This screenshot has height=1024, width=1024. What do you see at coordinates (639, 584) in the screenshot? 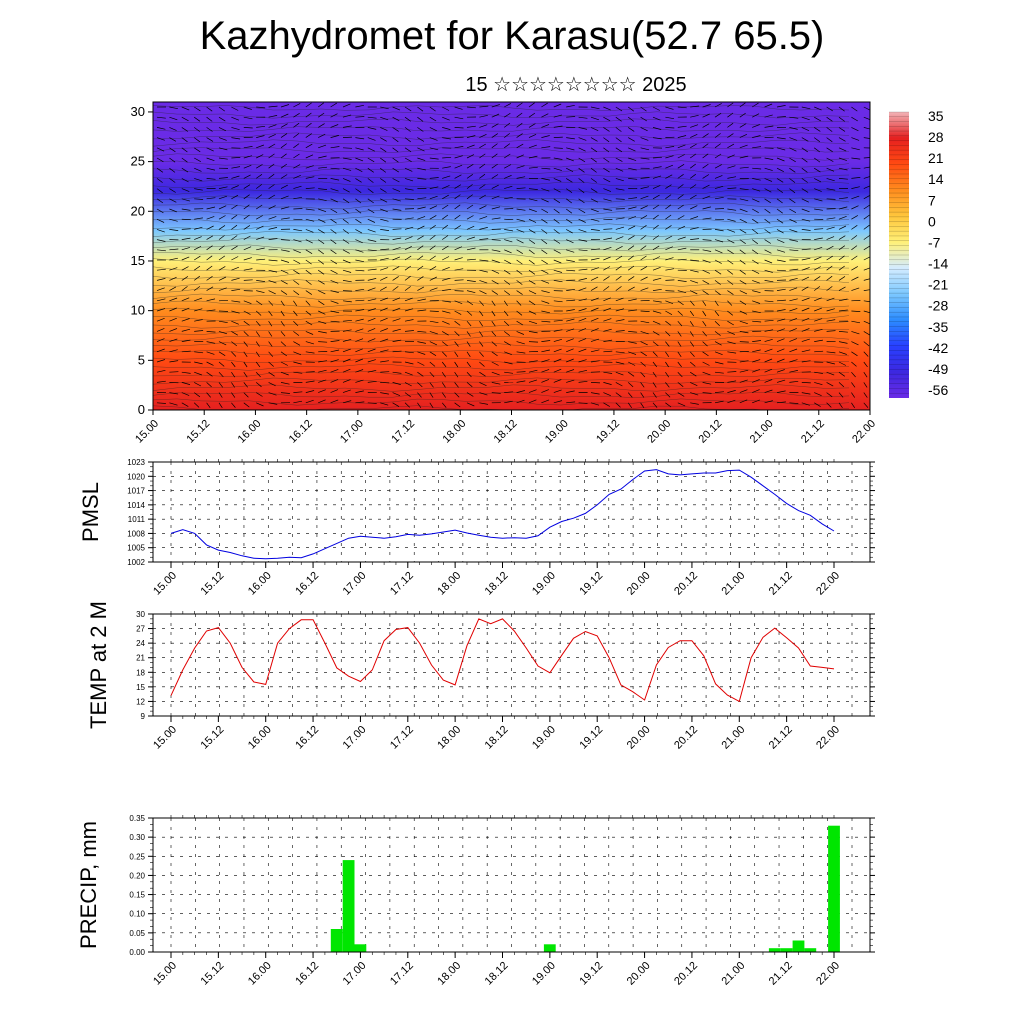
I see `x-tick-label: 20.00` at bounding box center [639, 584].